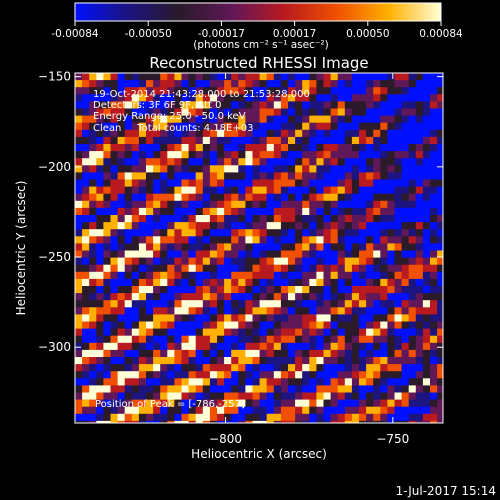  Describe the element at coordinates (170, 404) in the screenshot. I see `annotation-peak-position: Position of Peak = [-786,-257]` at that location.